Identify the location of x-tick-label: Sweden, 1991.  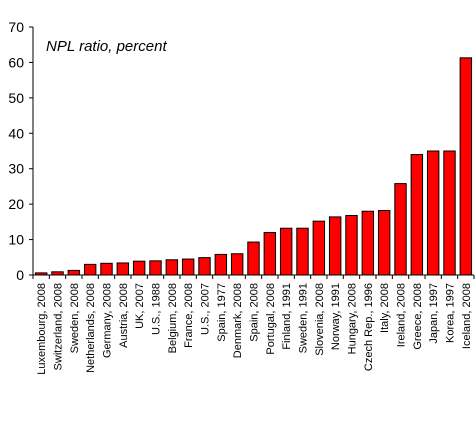
(304, 318).